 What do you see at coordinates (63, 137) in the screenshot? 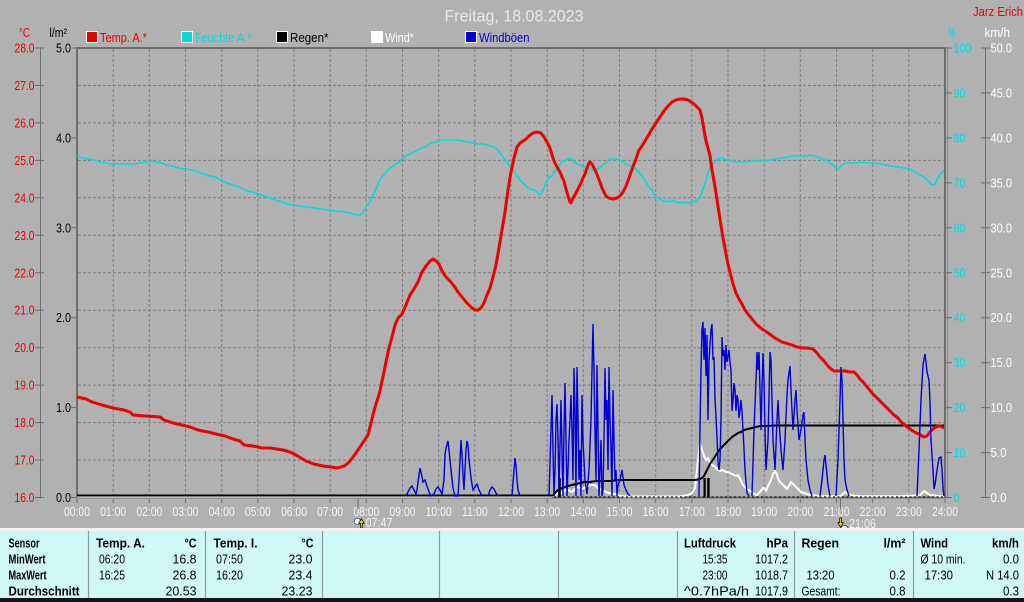
I see `svg-text: 4.0` at bounding box center [63, 137].